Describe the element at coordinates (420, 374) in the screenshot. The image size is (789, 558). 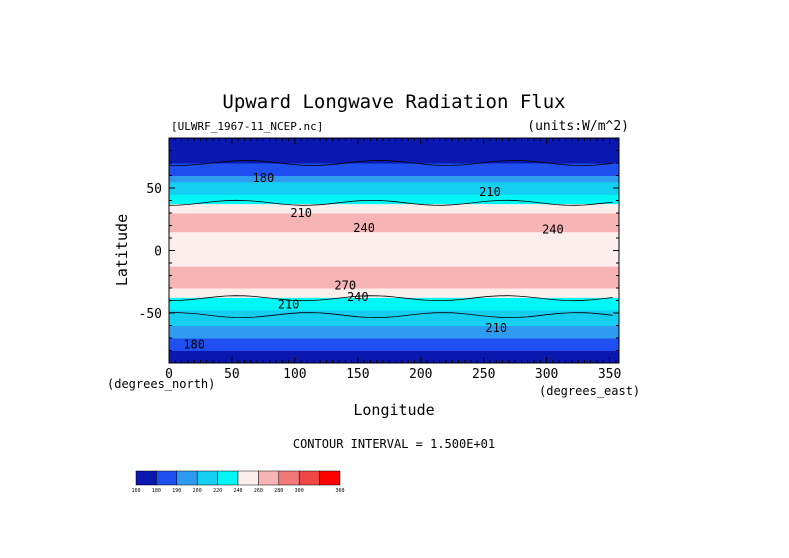
I see `x-tick-label: 200` at that location.